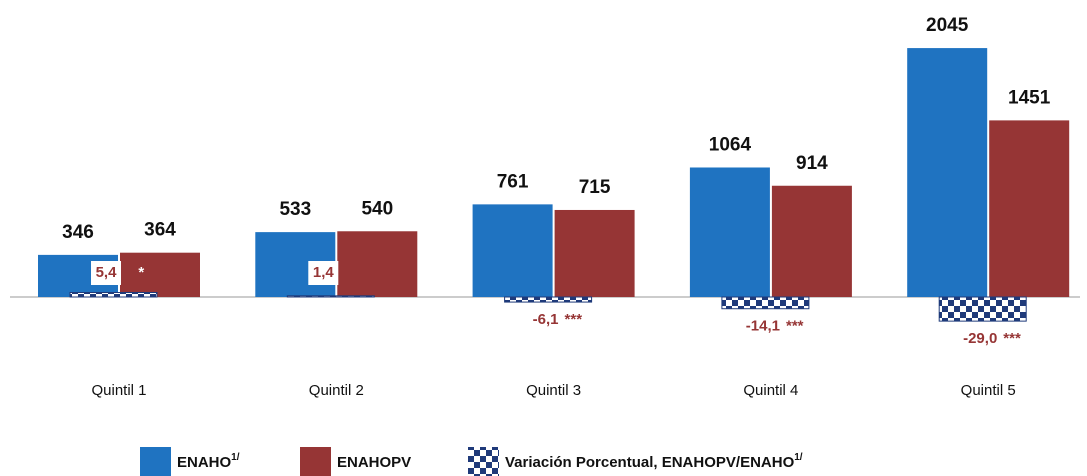 The height and width of the screenshot is (476, 1087). Describe the element at coordinates (295, 209) in the screenshot. I see `data-label: 533` at that location.